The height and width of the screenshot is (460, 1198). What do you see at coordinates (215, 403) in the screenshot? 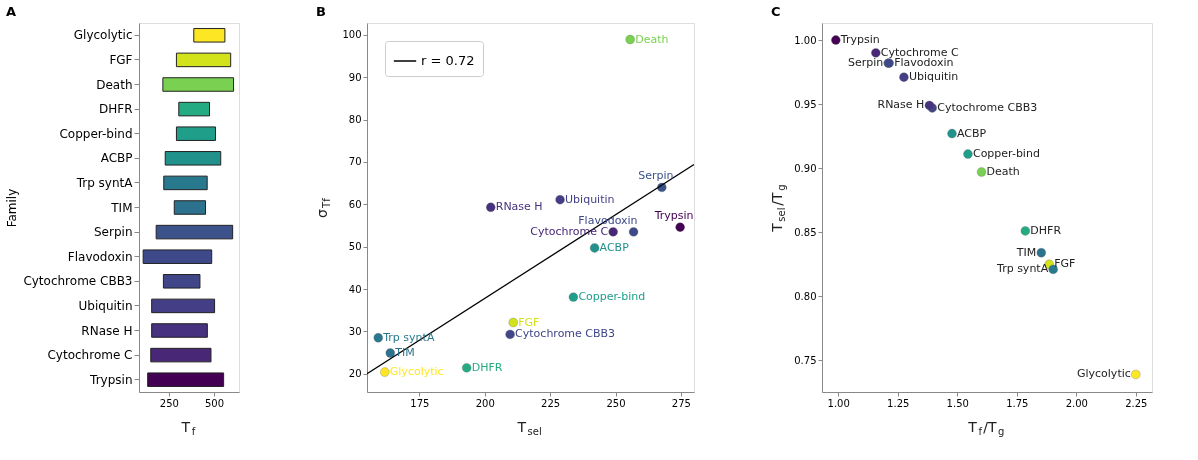
I see `x-tick-label: 500` at bounding box center [215, 403].